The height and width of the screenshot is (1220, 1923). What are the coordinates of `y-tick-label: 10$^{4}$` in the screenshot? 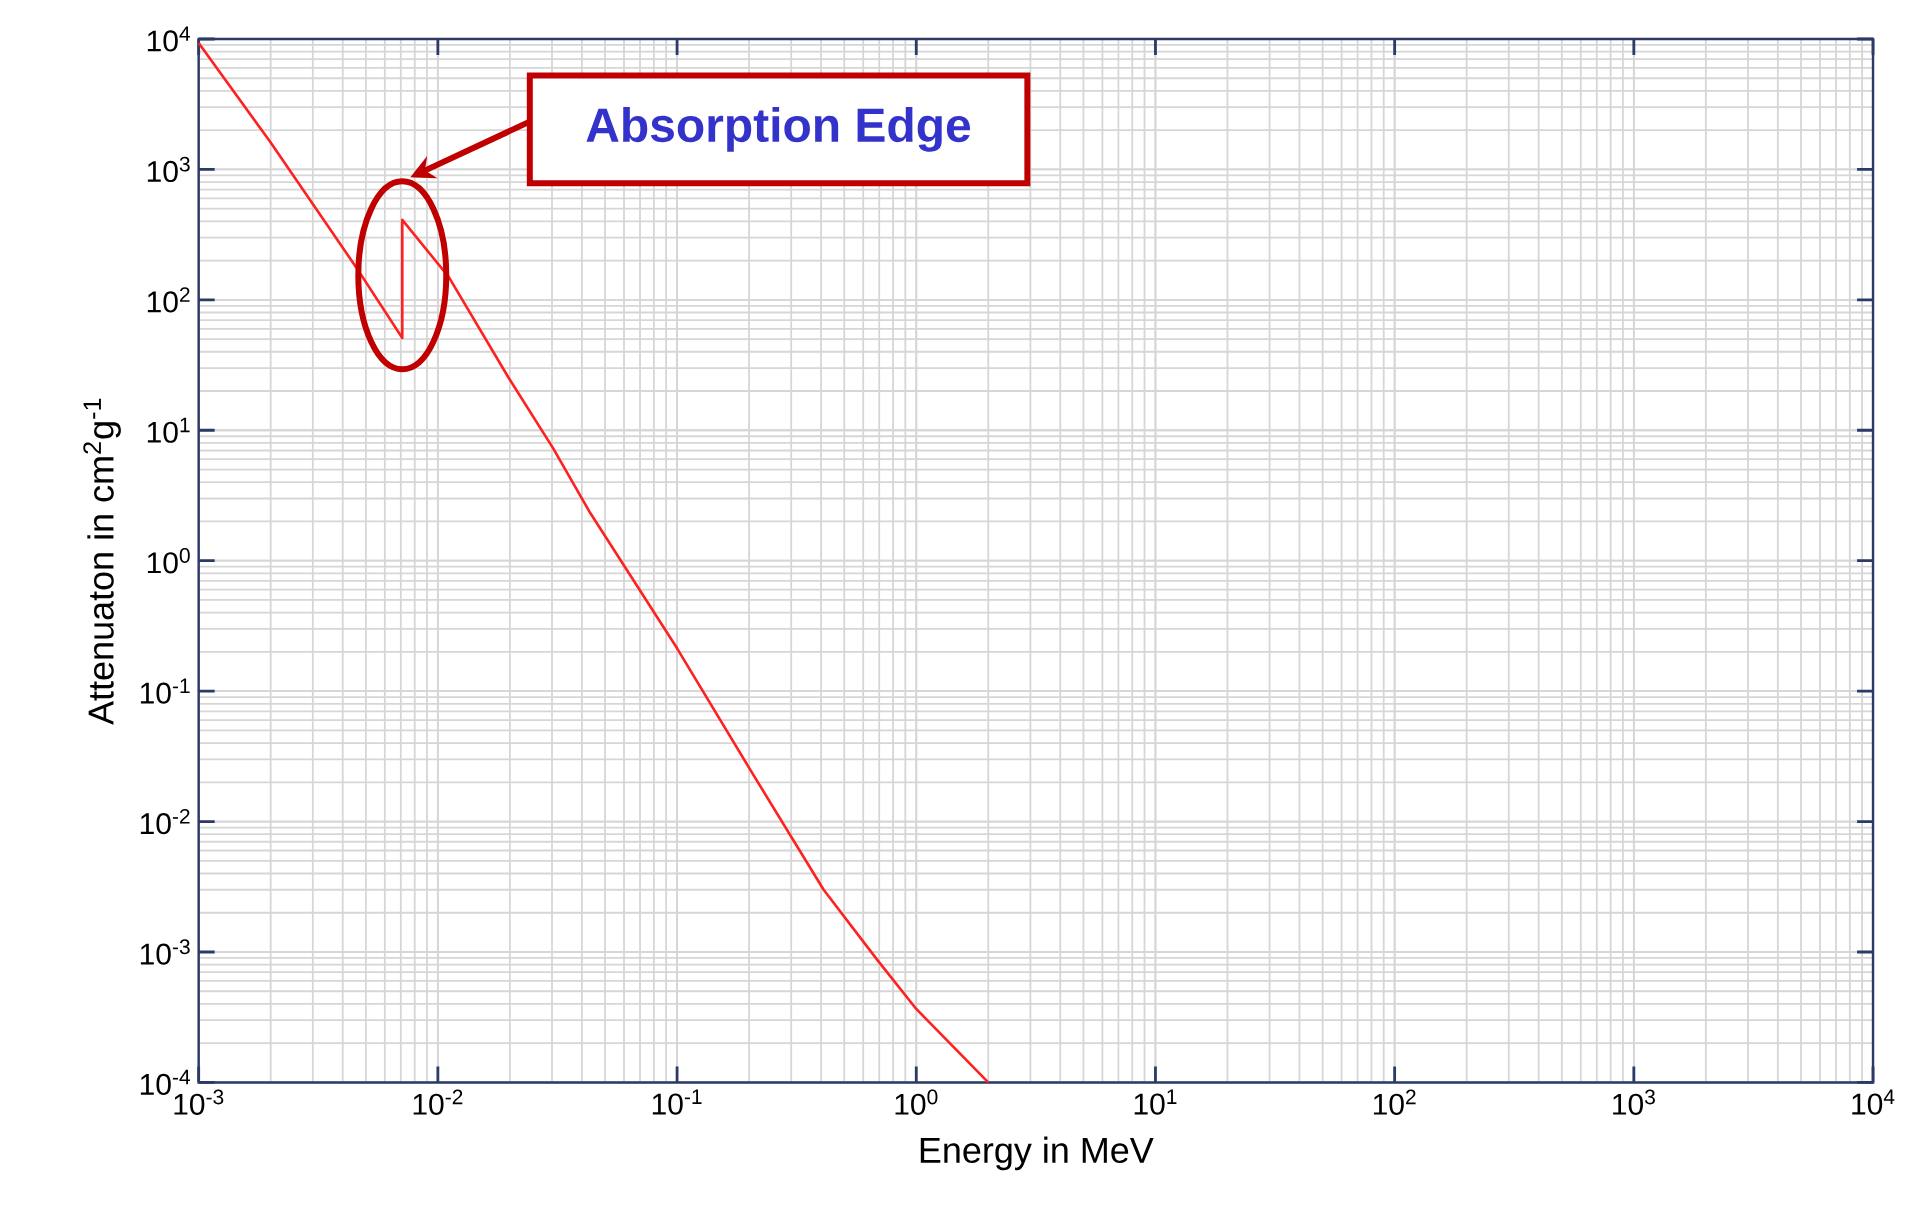 It's located at (168, 39).